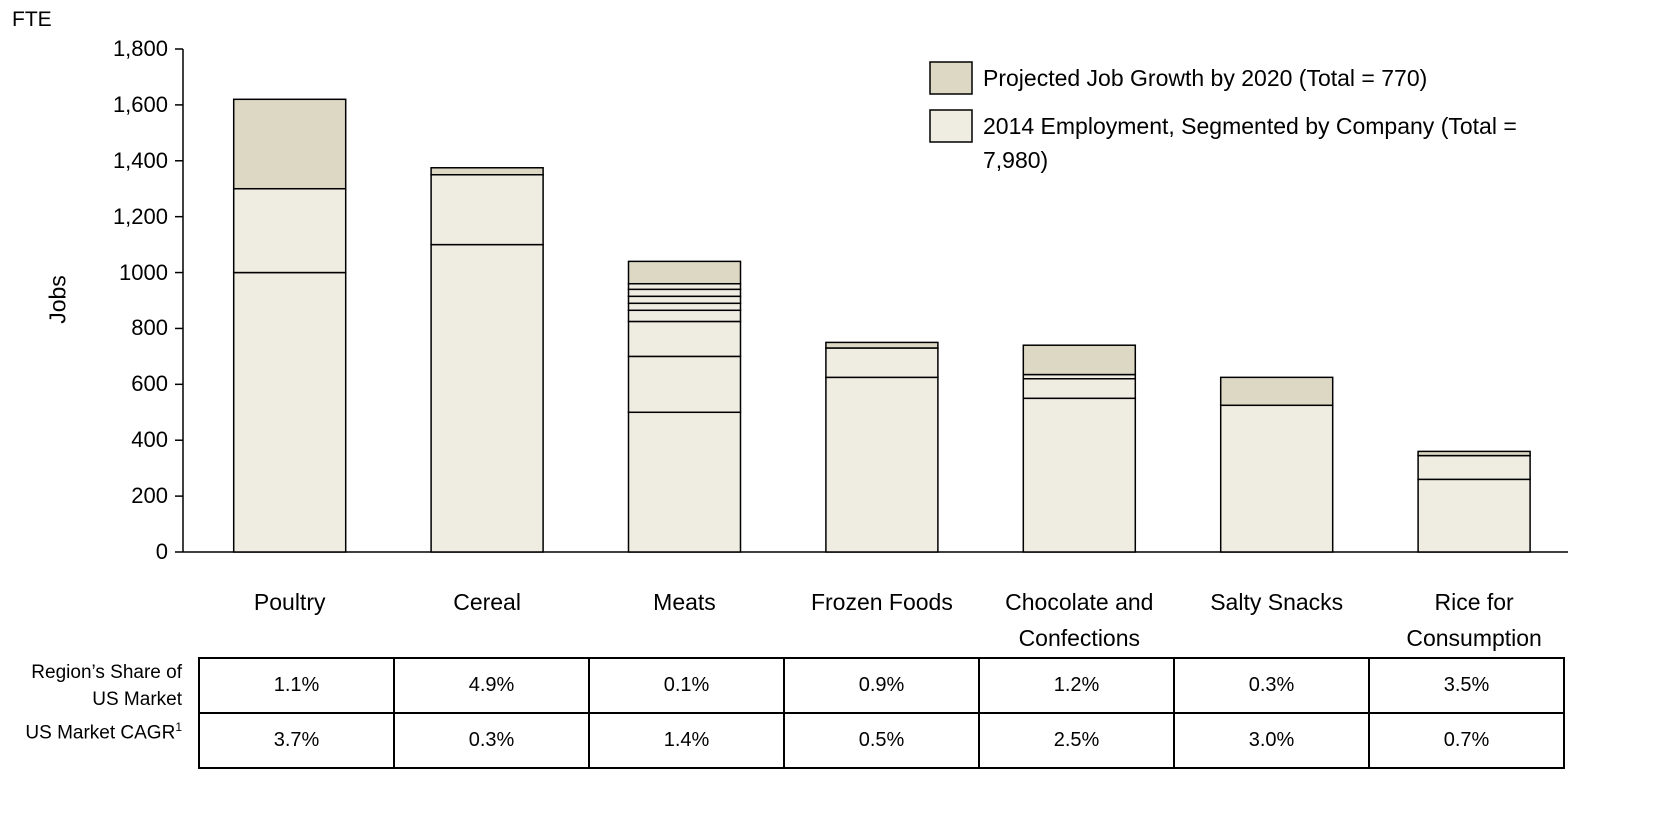 The width and height of the screenshot is (1665, 814). I want to click on y-tick-label: 600, so click(149, 384).